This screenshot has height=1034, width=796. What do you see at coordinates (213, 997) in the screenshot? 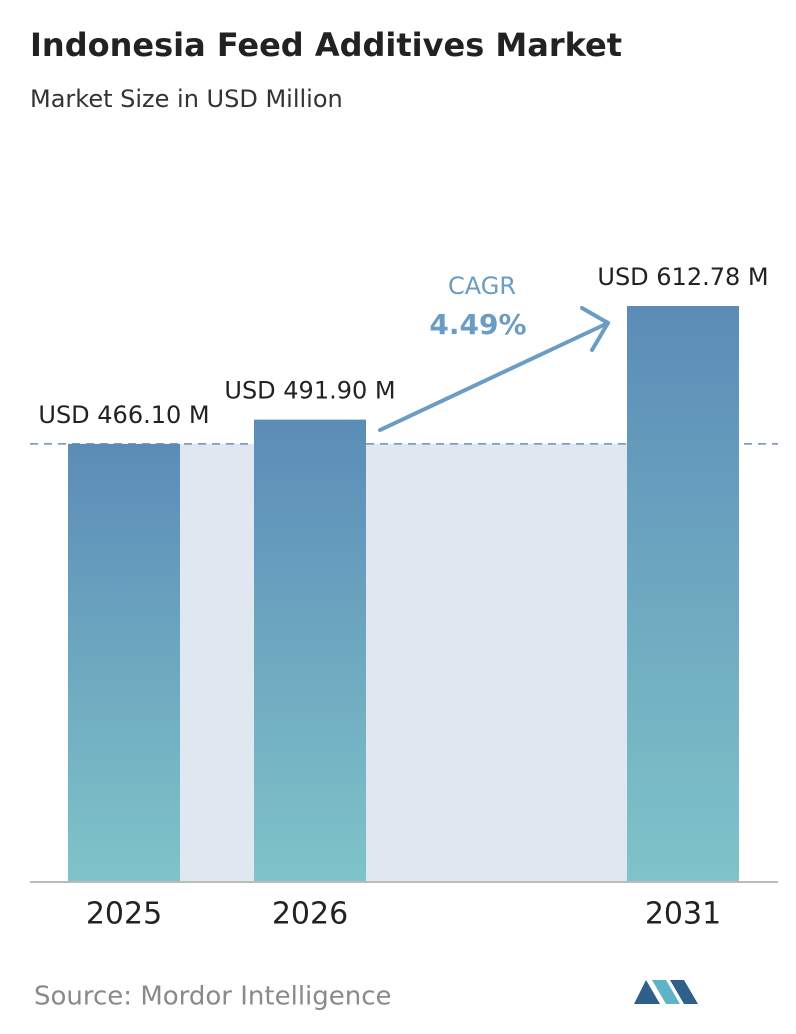
I see `source: Source: Mordor Intelligence` at bounding box center [213, 997].